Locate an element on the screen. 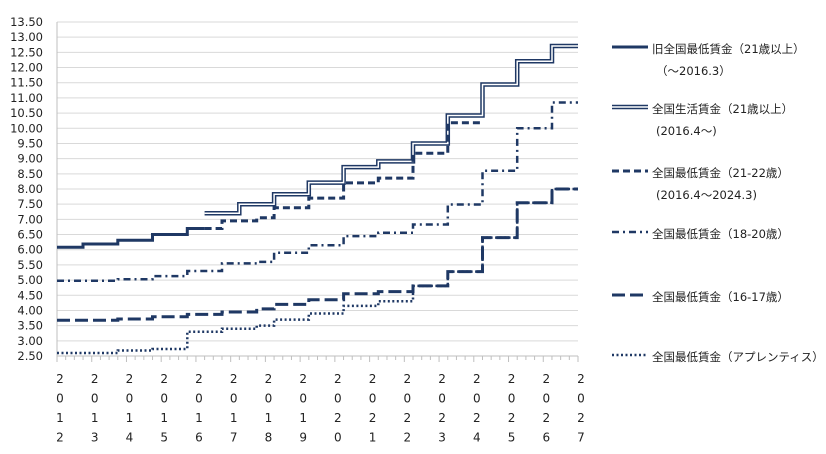 The height and width of the screenshot is (454, 826). legend-label: 全国最低賃金（21-22歳） is located at coordinates (720, 173).